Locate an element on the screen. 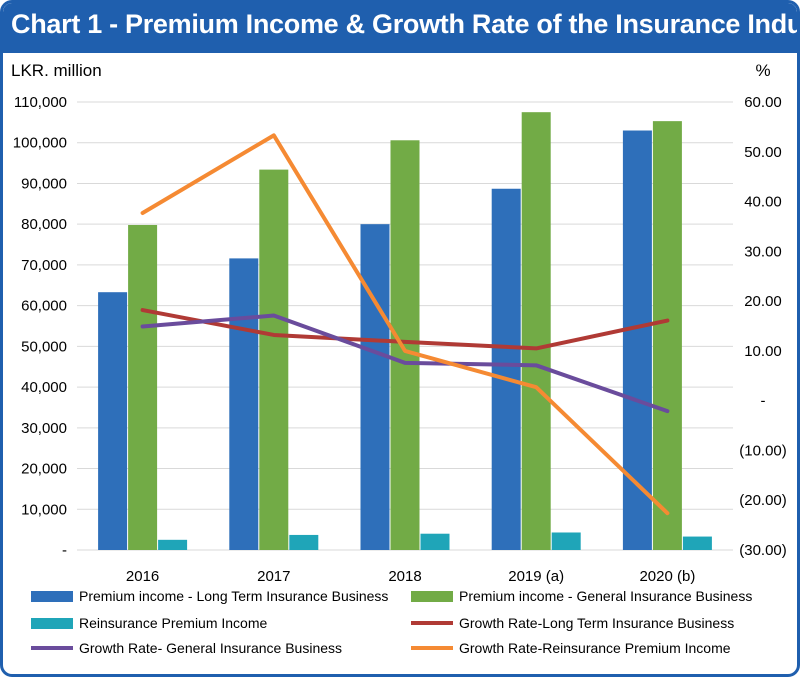 This screenshot has height=677, width=800. right-tick-label: 20.00 is located at coordinates (763, 301).